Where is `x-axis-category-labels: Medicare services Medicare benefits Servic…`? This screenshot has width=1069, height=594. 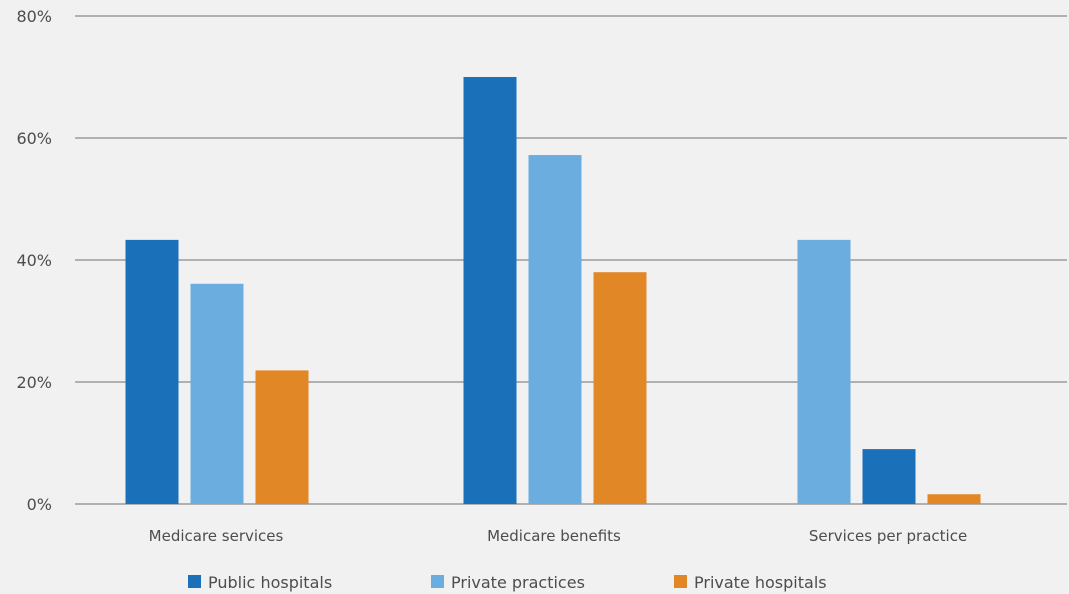 x-axis-category-labels: Medicare services Medicare benefits Servic… is located at coordinates (558, 536).